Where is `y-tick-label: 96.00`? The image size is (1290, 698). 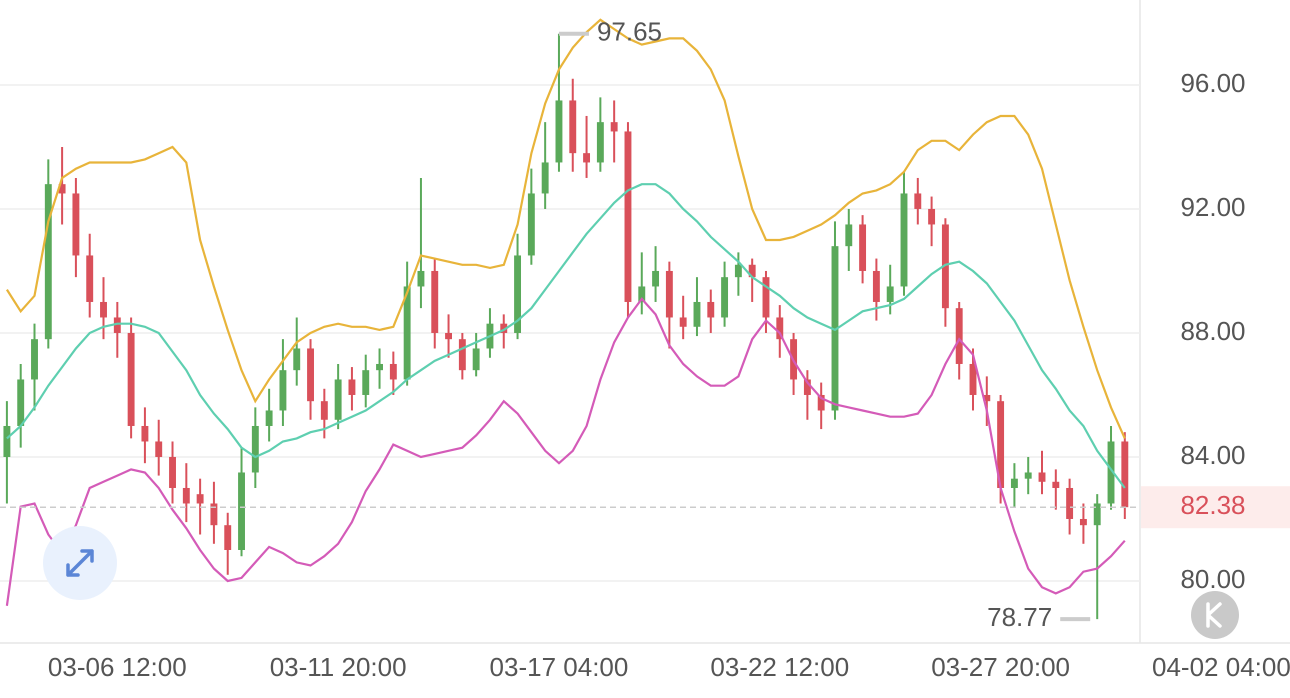 y-tick-label: 96.00 is located at coordinates (1212, 83).